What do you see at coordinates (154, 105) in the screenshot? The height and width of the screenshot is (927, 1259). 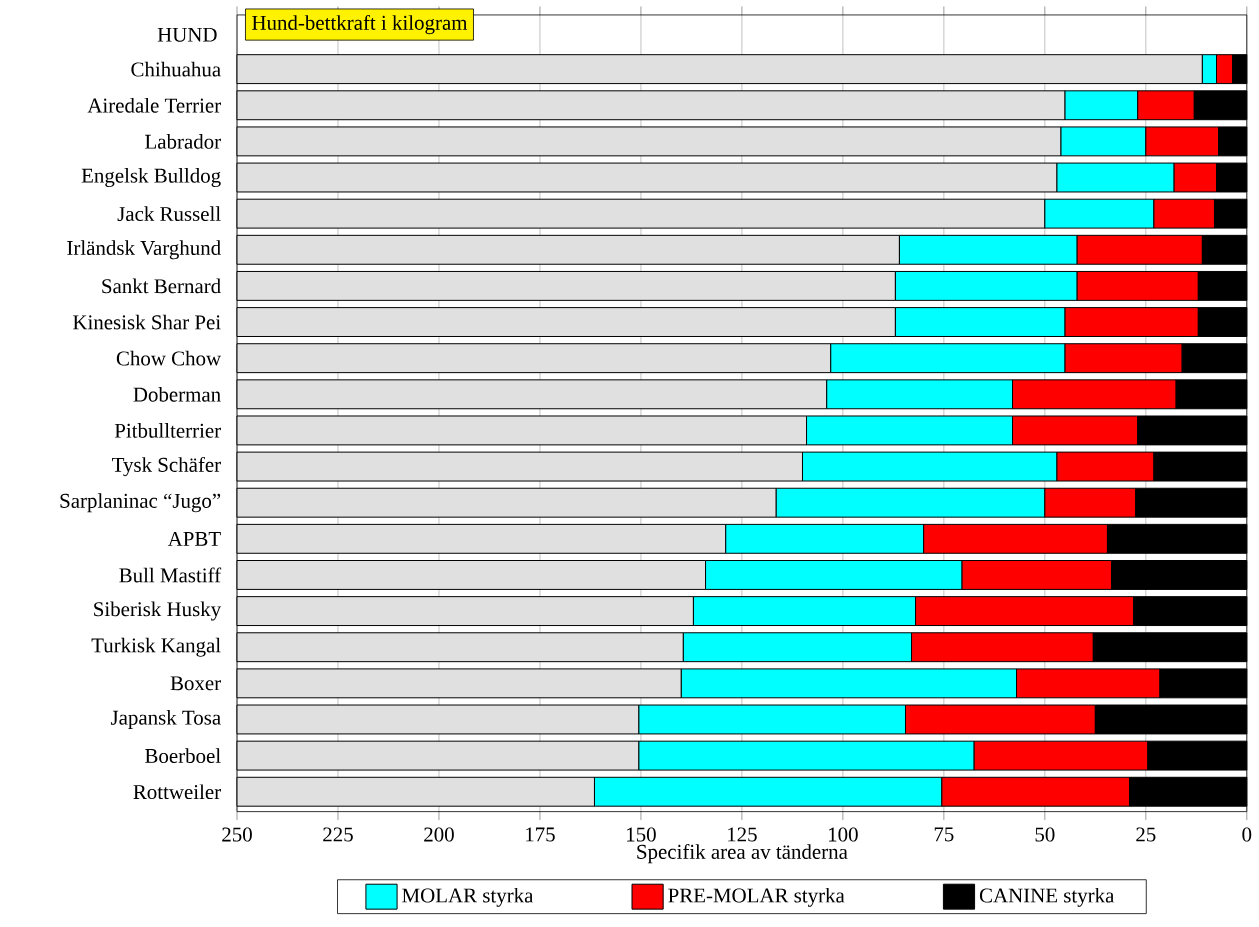 I see `y-tick-label: Airedale Terrier` at bounding box center [154, 105].